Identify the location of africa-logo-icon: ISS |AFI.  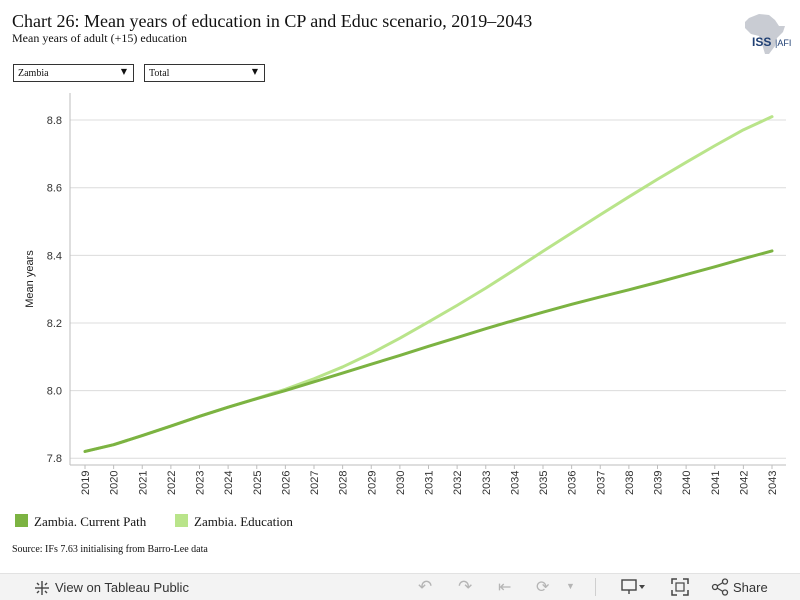
(768, 34).